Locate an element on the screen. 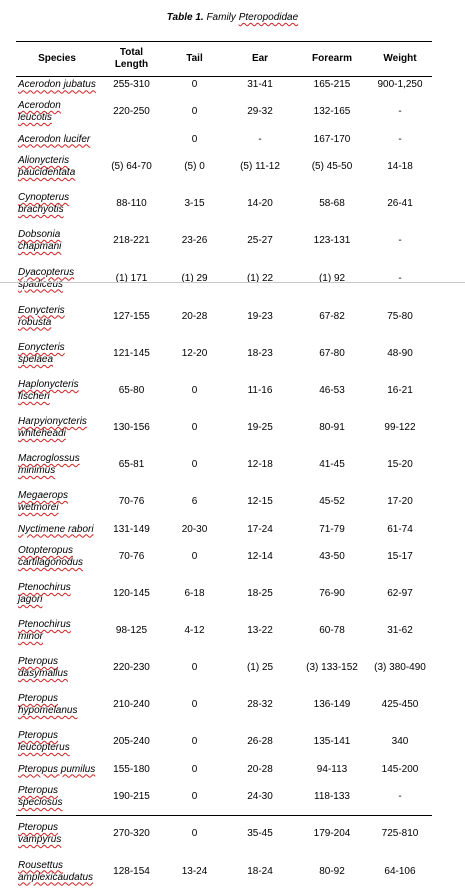  cell-ear: 31-41 is located at coordinates (260, 85).